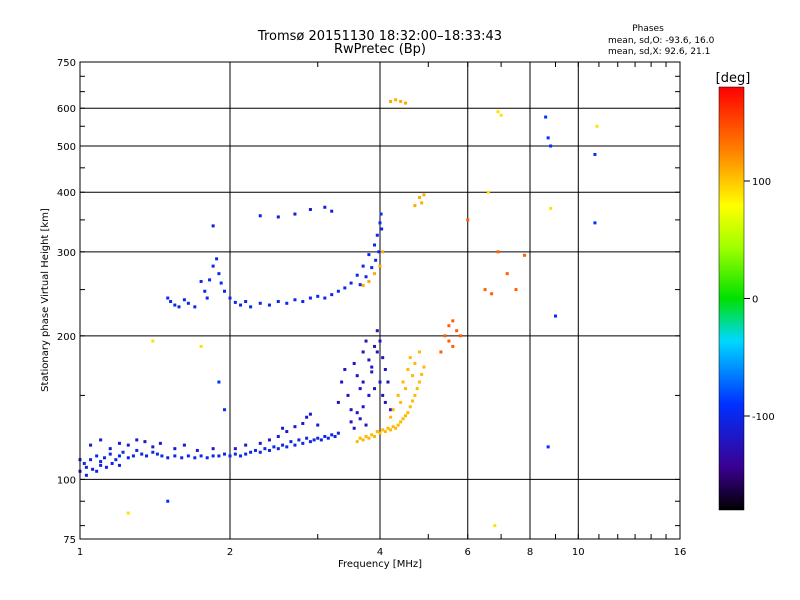 The image size is (800, 600). What do you see at coordinates (66, 193) in the screenshot?
I see `y-tick-label: 400` at bounding box center [66, 193].